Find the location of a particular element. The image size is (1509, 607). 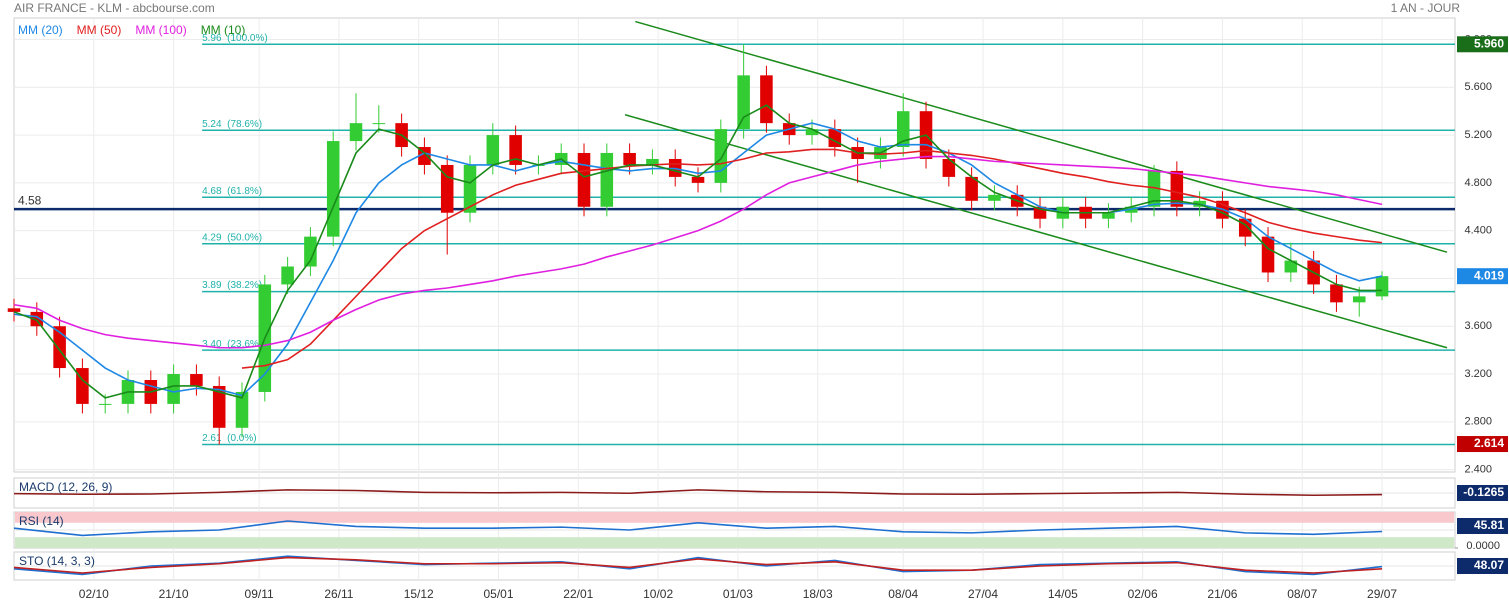

value-badge-label: 45.81 is located at coordinates (1489, 525).